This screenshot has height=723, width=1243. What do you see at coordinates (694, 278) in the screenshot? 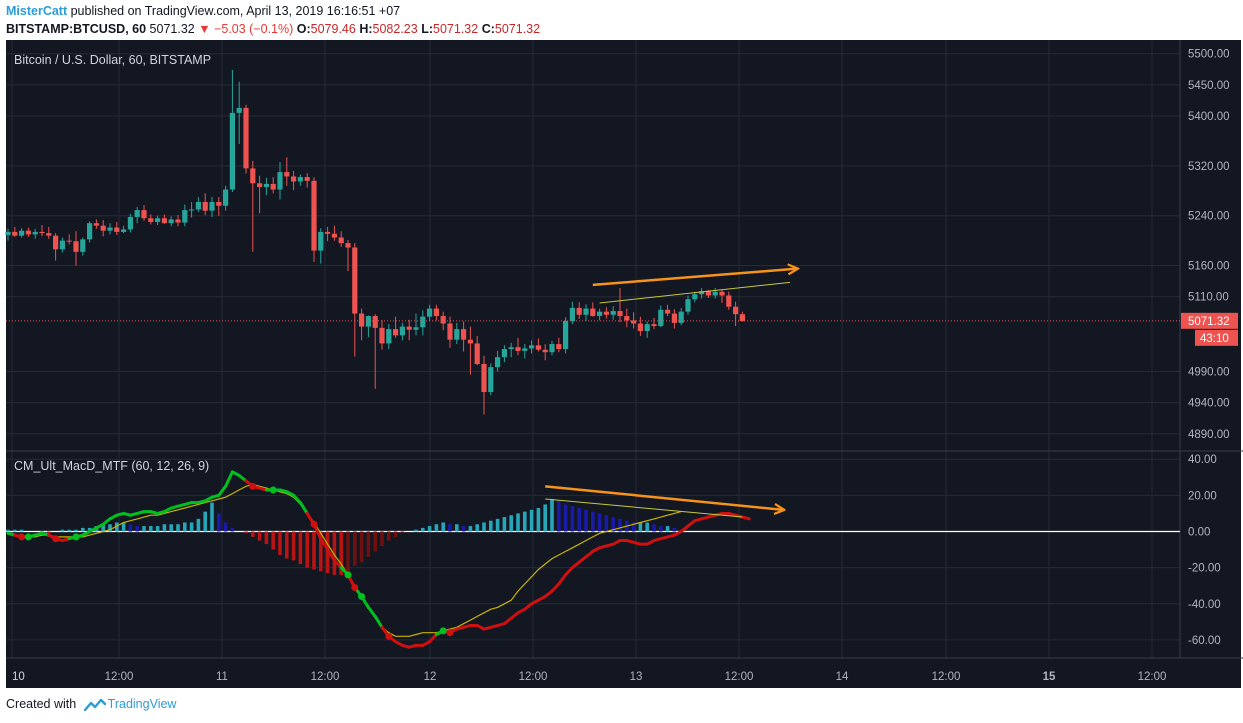
I see `price-annotation-arrow` at bounding box center [694, 278].